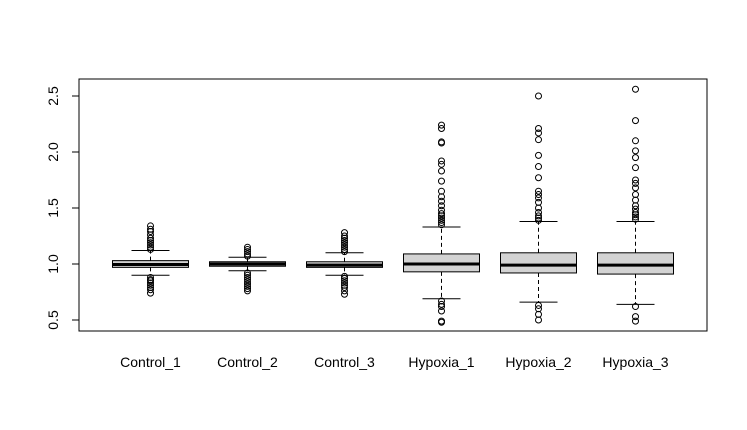 Image resolution: width=747 pixels, height=430 pixels. What do you see at coordinates (344, 362) in the screenshot?
I see `x-tick-label: Control_3` at bounding box center [344, 362].